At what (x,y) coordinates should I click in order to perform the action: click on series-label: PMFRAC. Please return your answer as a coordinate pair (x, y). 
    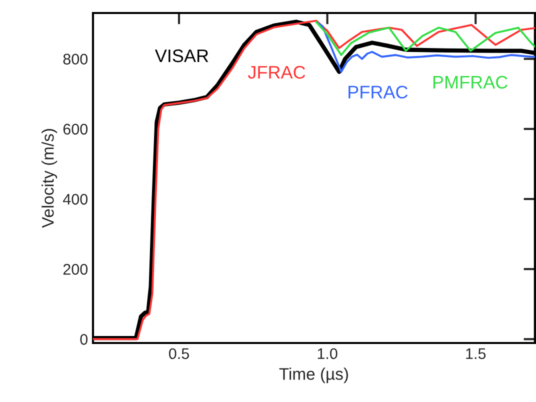
    Looking at the image, I should click on (470, 82).